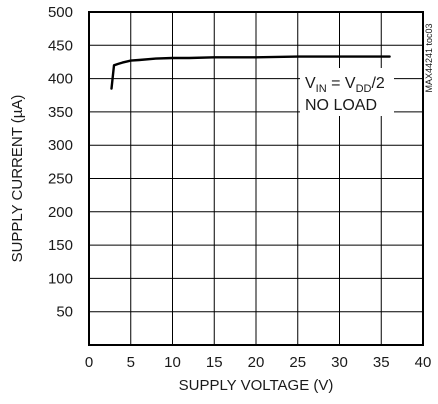  I want to click on annotation-v: V, so click(310, 83).